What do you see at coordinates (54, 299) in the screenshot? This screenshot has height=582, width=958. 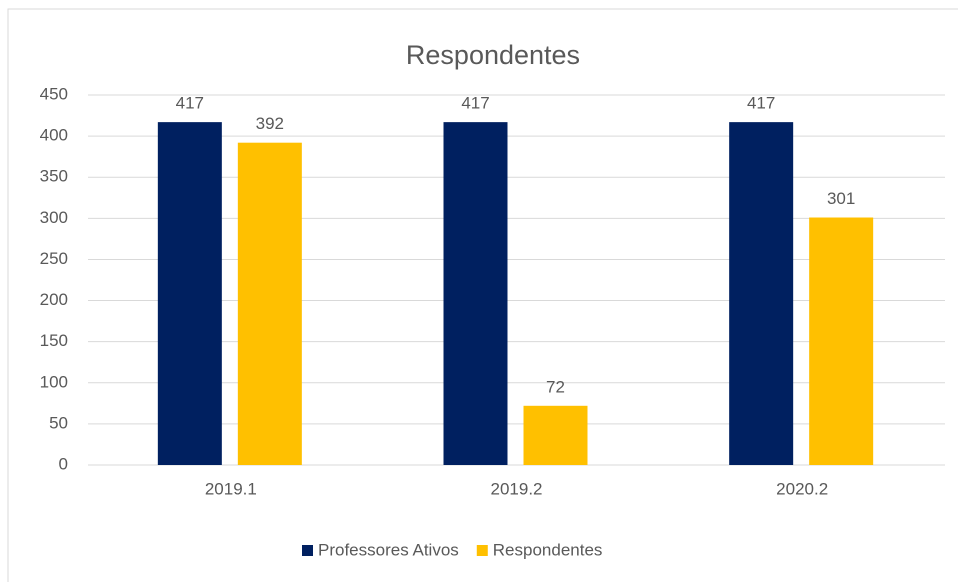 I see `y-tick-label: 200` at bounding box center [54, 299].